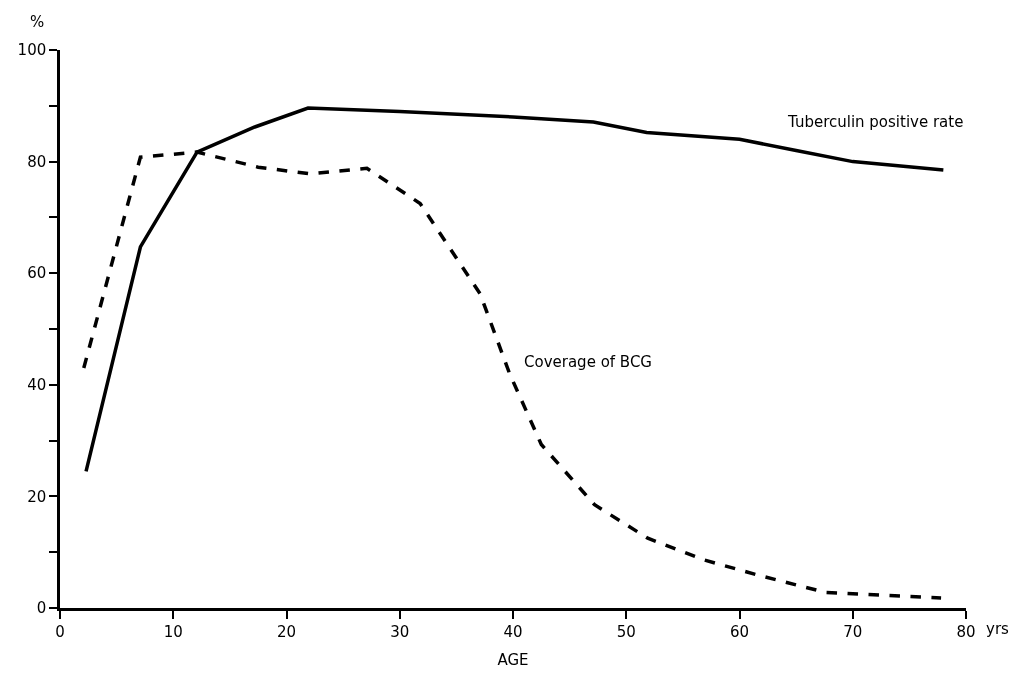 This screenshot has width=1036, height=678. What do you see at coordinates (41, 608) in the screenshot?
I see `y-tick-label: 0` at bounding box center [41, 608].